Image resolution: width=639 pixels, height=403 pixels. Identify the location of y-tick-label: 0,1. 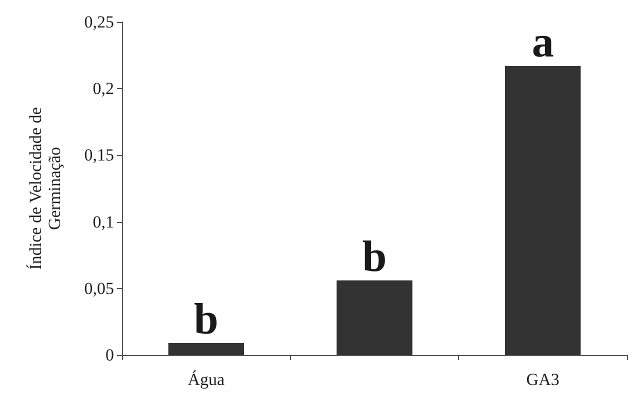
(103, 222).